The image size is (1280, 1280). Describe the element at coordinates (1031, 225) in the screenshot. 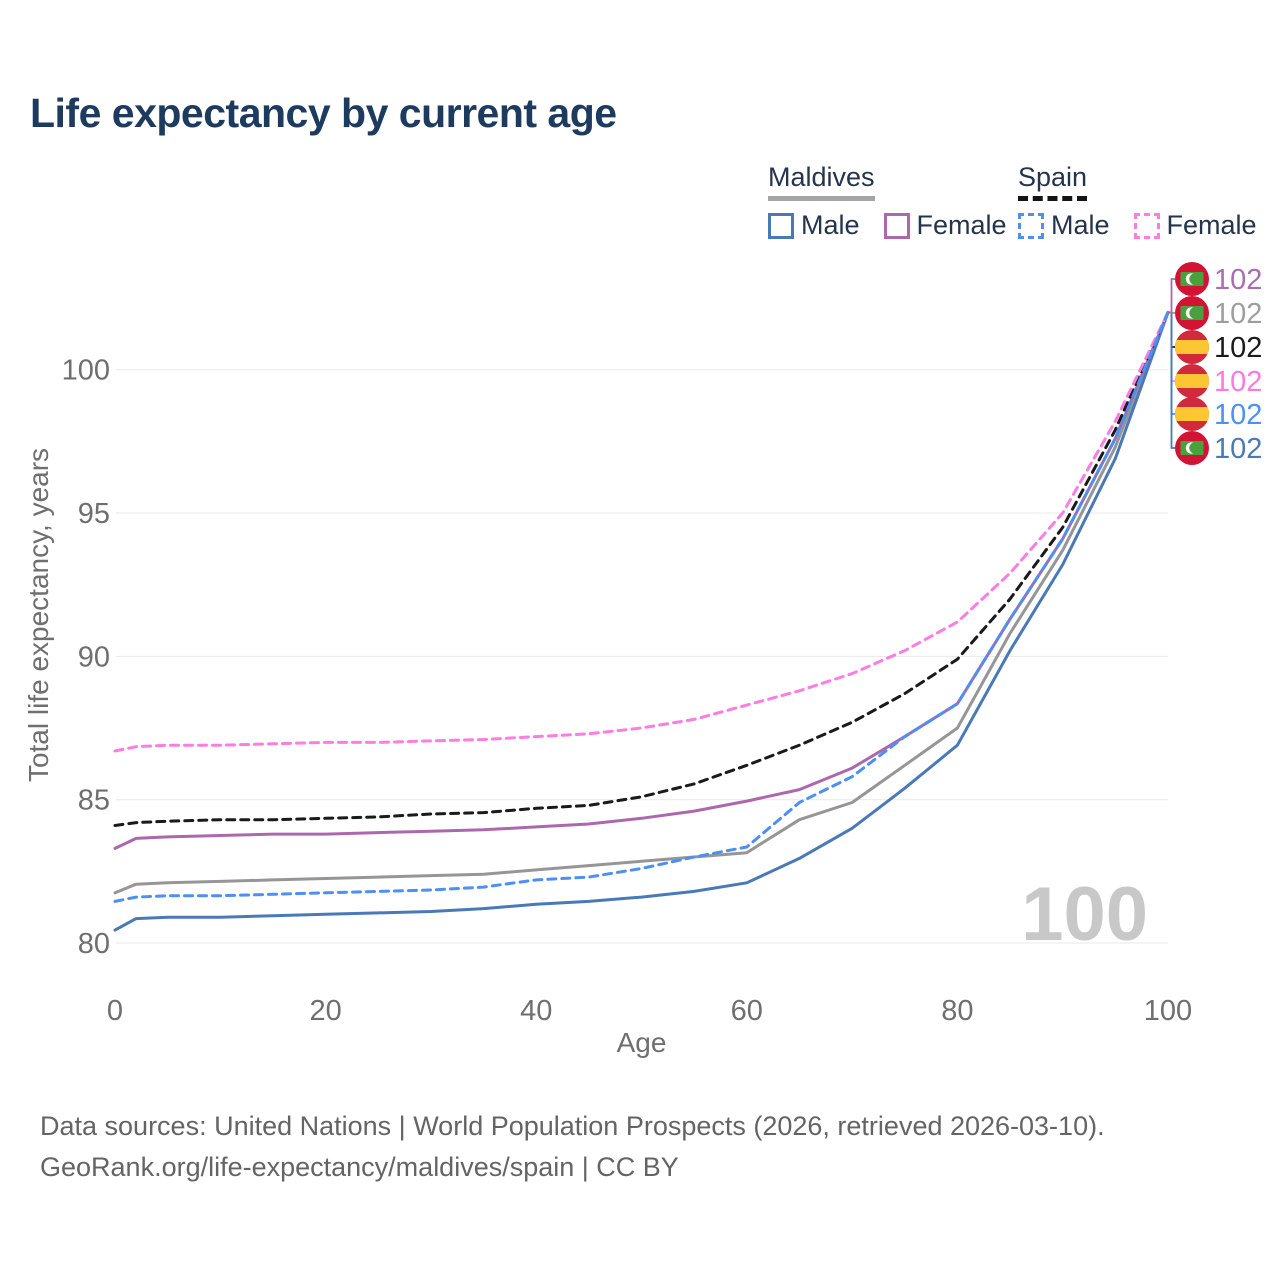

I see `spain-male-swatch-icon` at that location.